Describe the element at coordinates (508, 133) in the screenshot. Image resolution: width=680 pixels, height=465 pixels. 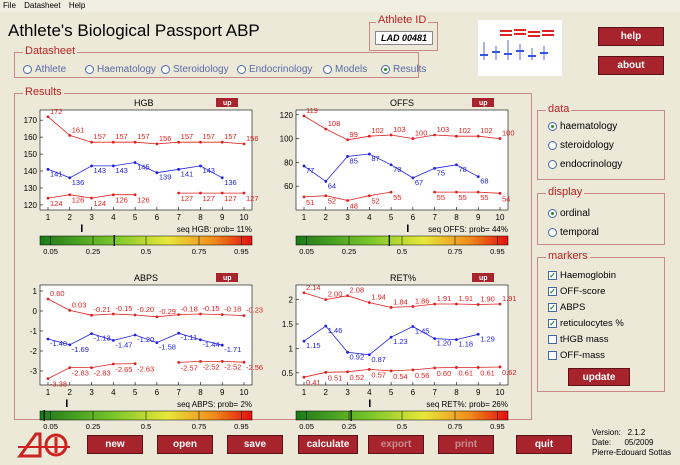
I see `data-label-upper: 100` at that location.